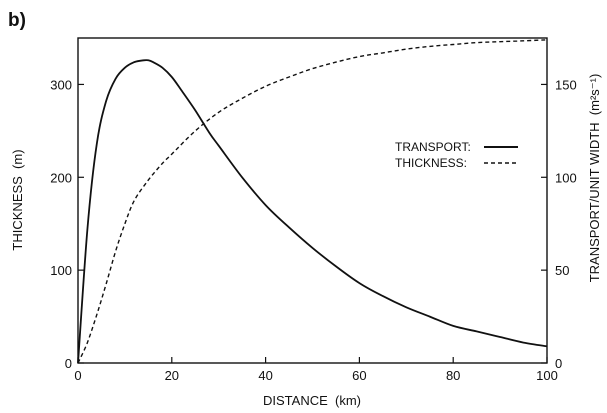 The image size is (607, 413). I want to click on left-tick-label: 0, so click(68, 363).